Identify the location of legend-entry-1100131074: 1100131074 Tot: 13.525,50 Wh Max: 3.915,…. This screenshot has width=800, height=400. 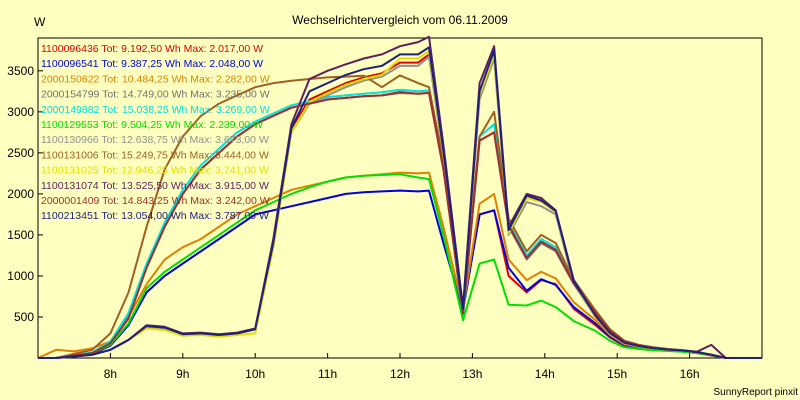
(155, 186).